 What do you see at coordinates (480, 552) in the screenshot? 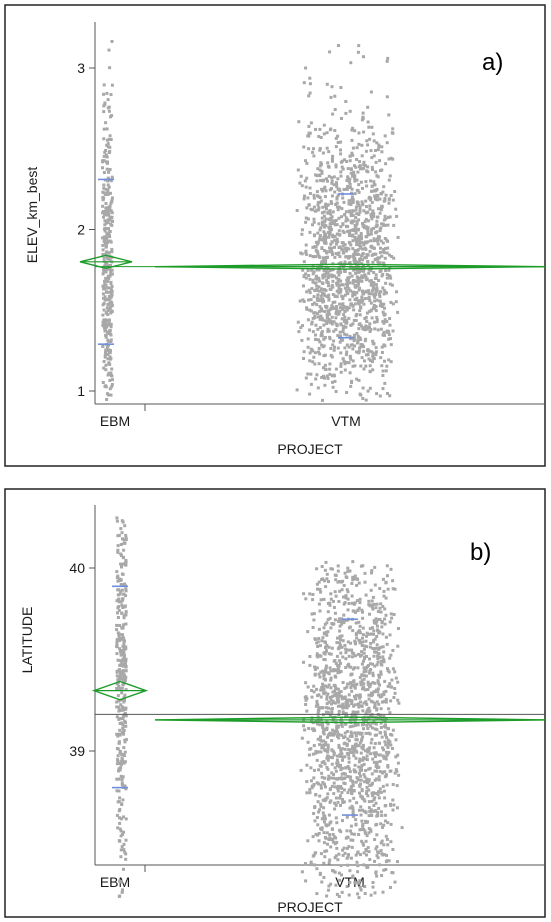
I see `panel-b-label: b)` at bounding box center [480, 552].